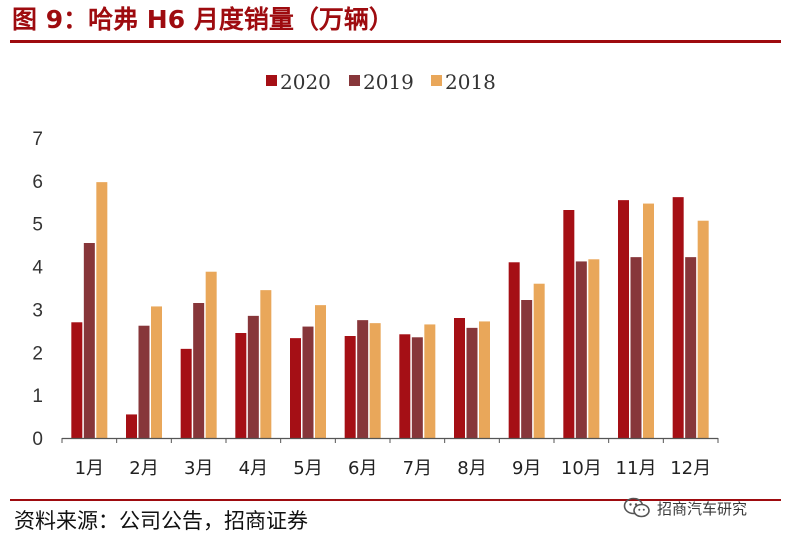 Image resolution: width=796 pixels, height=541 pixels. What do you see at coordinates (690, 468) in the screenshot?
I see `x-tick-label: 12月` at bounding box center [690, 468].